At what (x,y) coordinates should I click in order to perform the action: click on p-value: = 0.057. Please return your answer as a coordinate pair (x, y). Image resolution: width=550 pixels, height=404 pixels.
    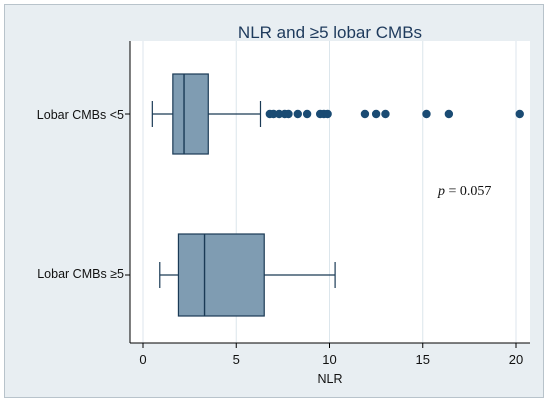
    Looking at the image, I should click on (468, 191).